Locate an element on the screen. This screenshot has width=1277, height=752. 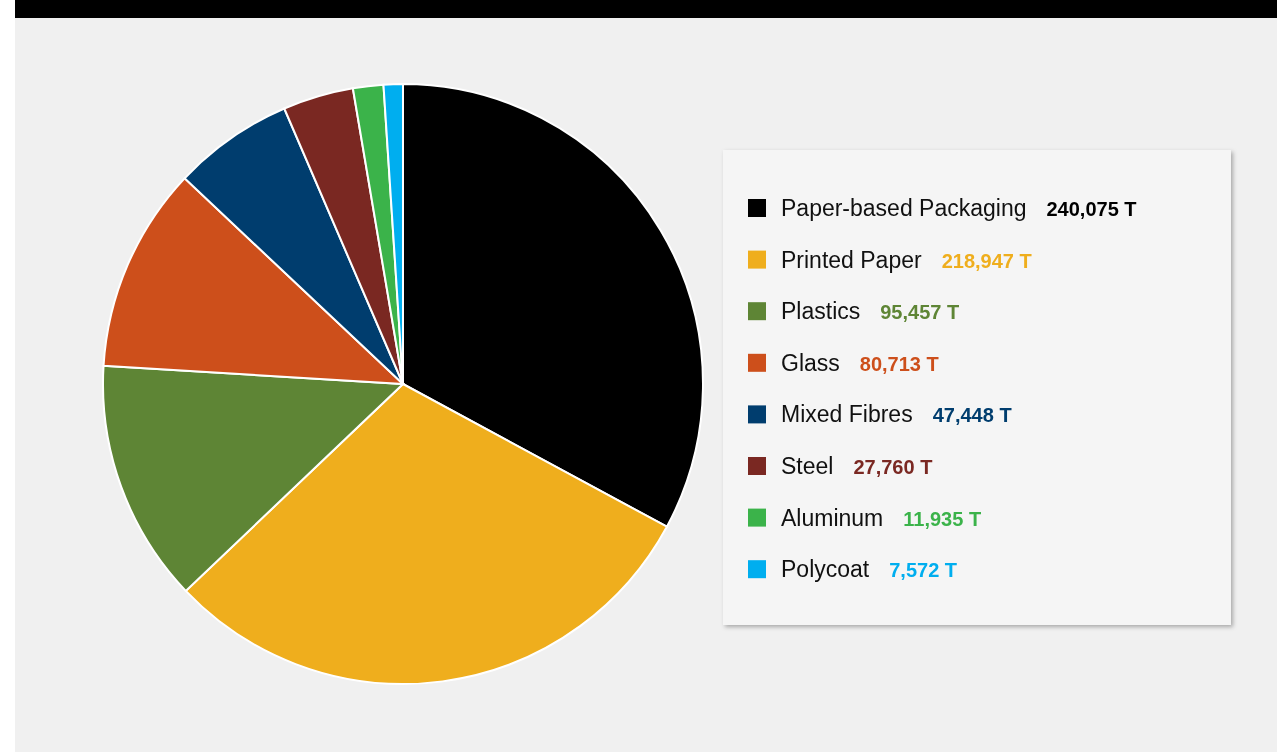
data-label: 7,572 T is located at coordinates (923, 570).